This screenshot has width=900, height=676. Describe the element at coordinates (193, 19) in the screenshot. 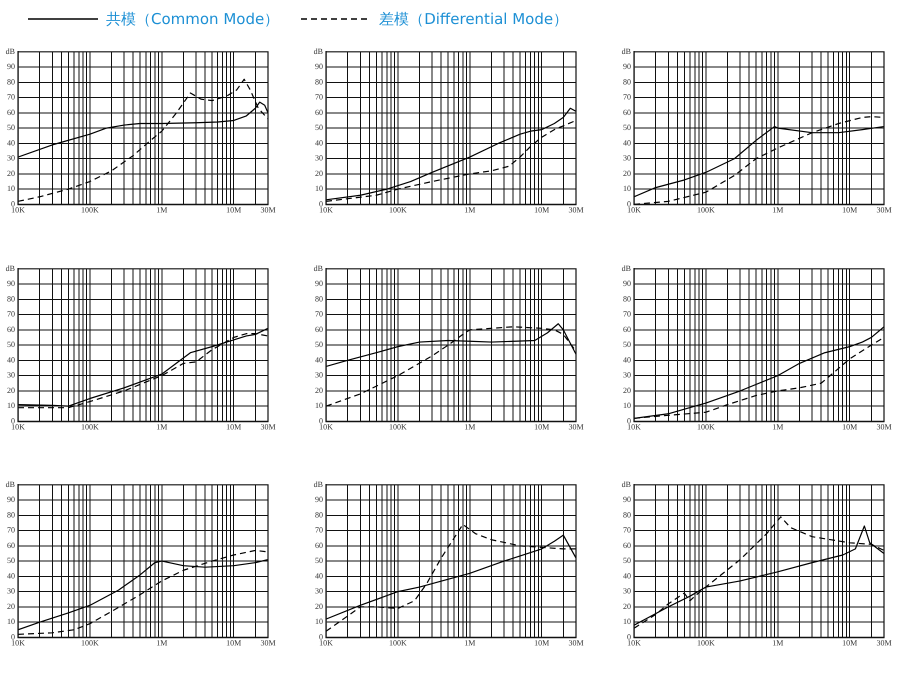

I see `legend-label: 共模（Common Mode）` at that location.